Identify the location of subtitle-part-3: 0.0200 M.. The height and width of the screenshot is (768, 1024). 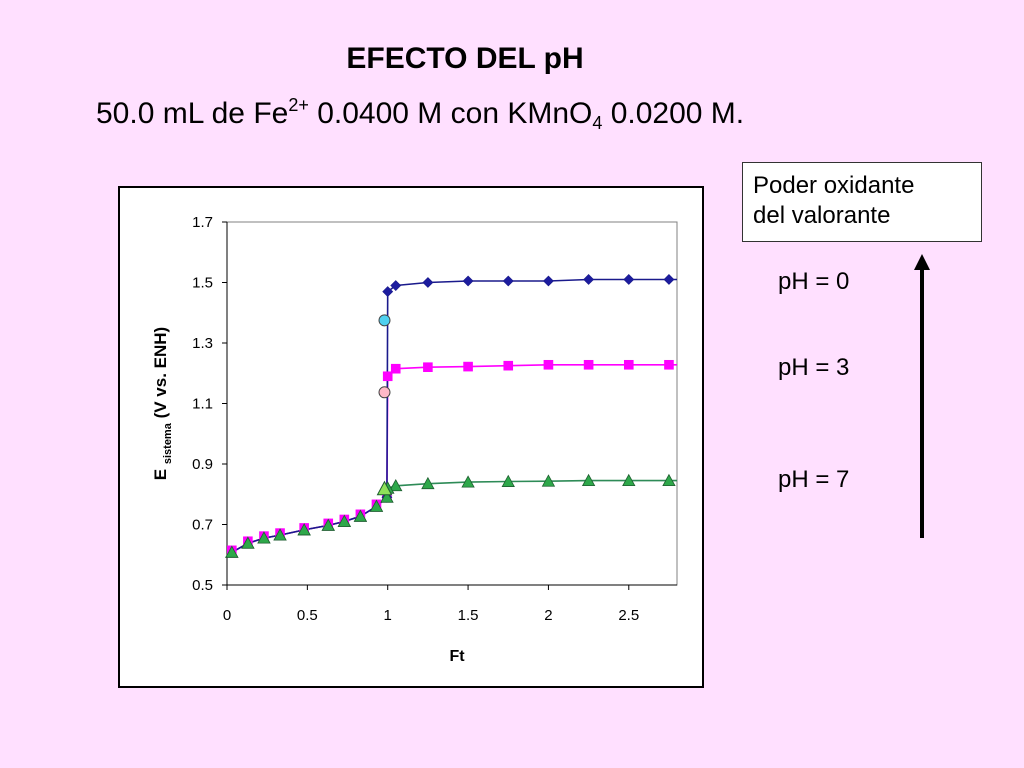
(673, 113).